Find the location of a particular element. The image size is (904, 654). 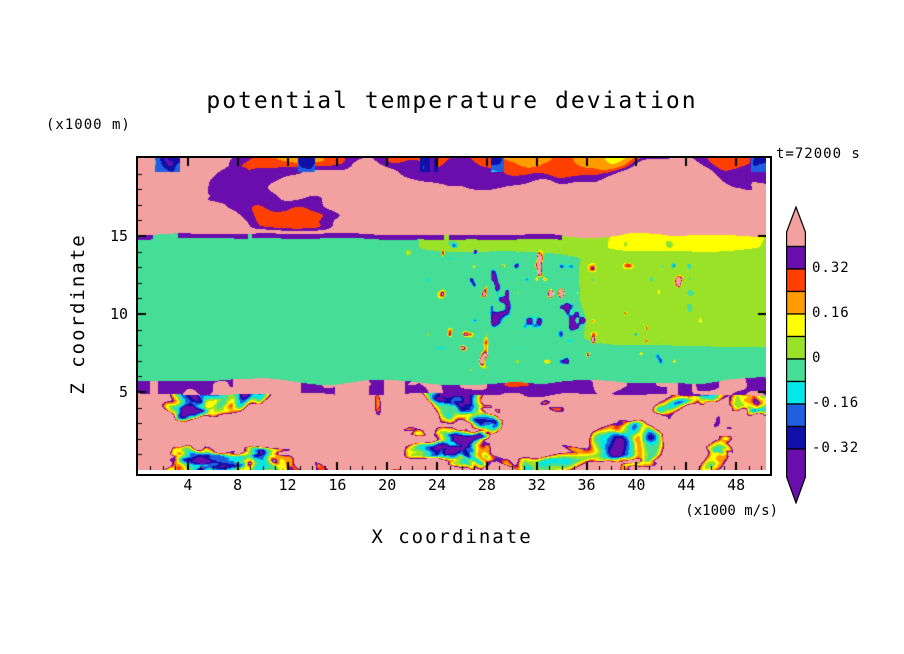

colorbar-svg is located at coordinates (796, 355).